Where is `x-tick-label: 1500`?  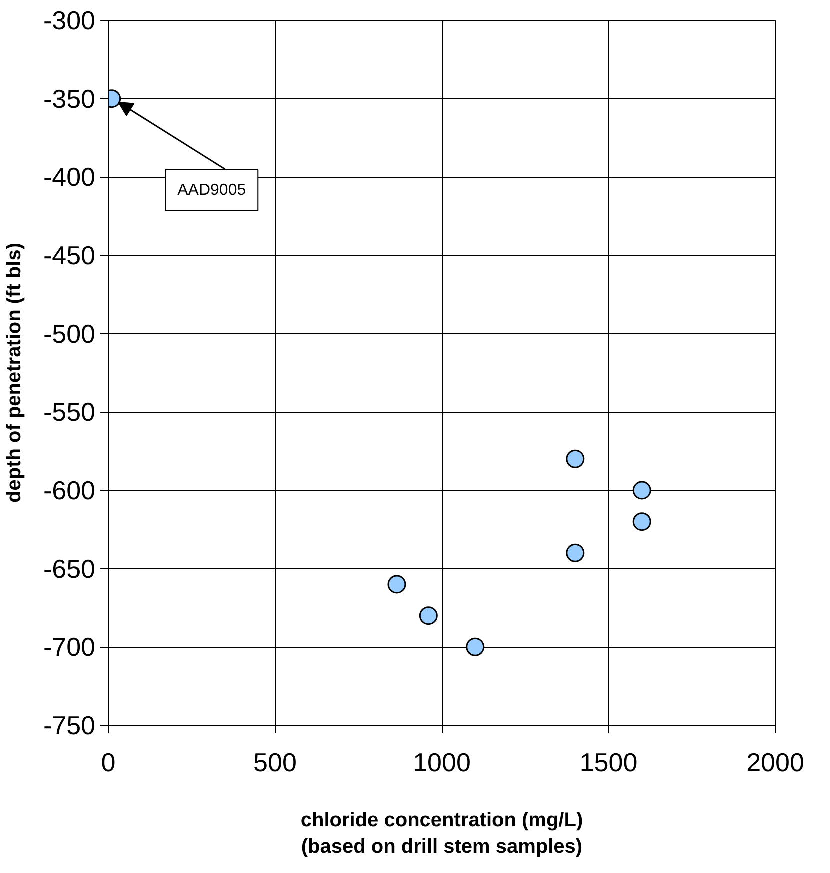
x-tick-label: 1500 is located at coordinates (609, 763).